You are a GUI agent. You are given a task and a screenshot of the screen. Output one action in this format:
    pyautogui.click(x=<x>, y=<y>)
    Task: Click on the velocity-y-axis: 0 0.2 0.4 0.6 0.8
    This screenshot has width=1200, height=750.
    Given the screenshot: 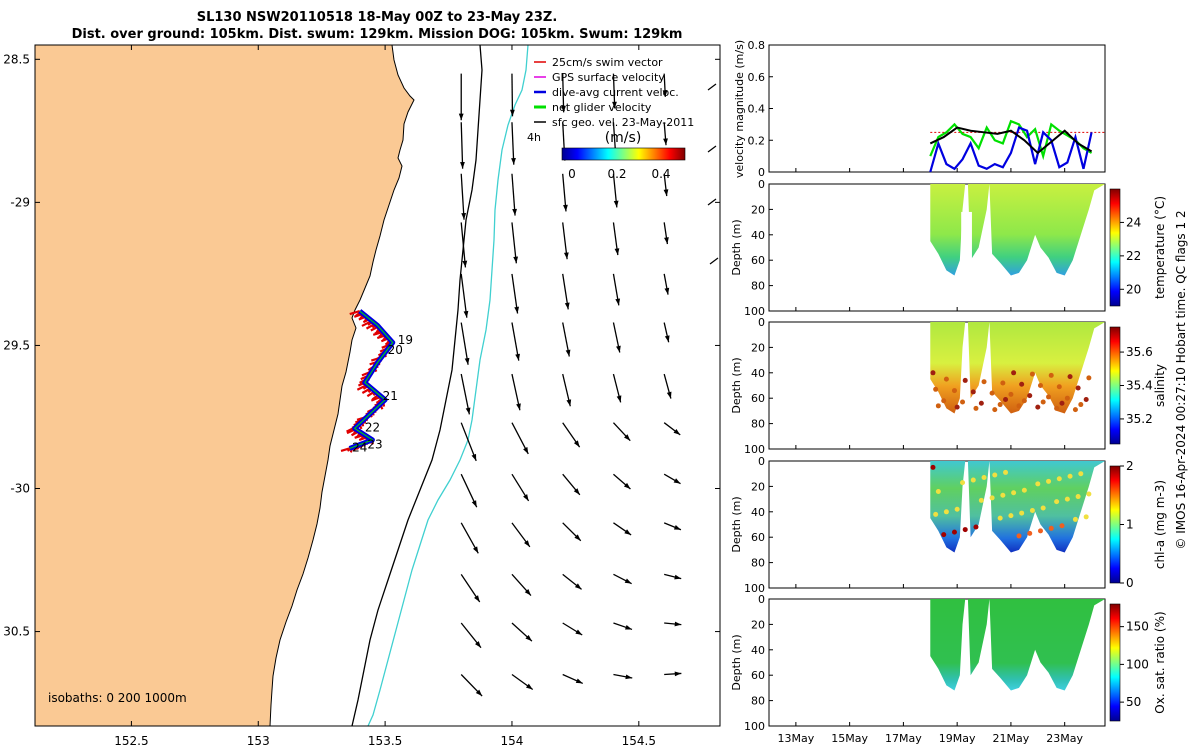 What is the action you would take?
    pyautogui.click(x=760, y=109)
    